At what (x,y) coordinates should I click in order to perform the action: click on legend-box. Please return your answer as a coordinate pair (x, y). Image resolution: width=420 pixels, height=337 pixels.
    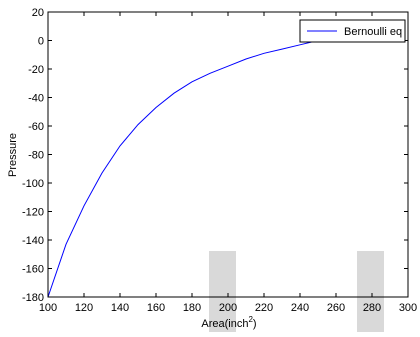
    Looking at the image, I should click on (352, 31).